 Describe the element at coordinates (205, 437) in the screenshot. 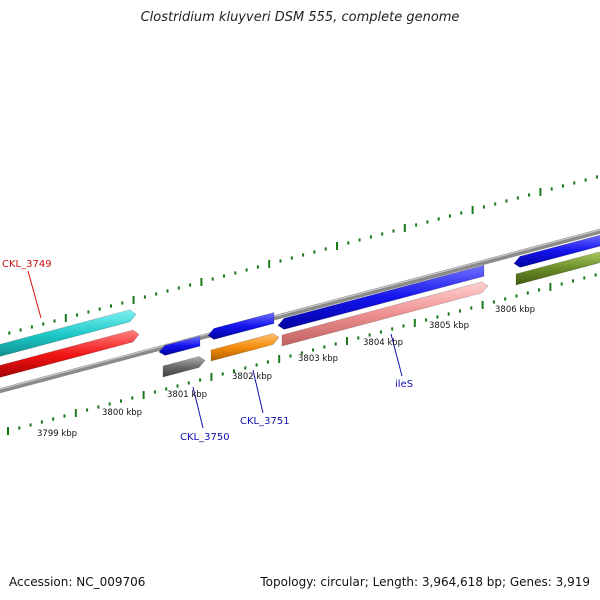

I see `gene-label: CKL_3750` at that location.